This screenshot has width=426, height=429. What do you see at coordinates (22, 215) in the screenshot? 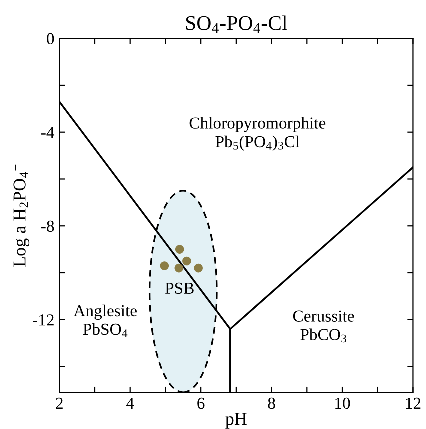
I see `y-axis-title: Log a H$_{2}$PO$_{4}$$^{−}$` at bounding box center [22, 215].